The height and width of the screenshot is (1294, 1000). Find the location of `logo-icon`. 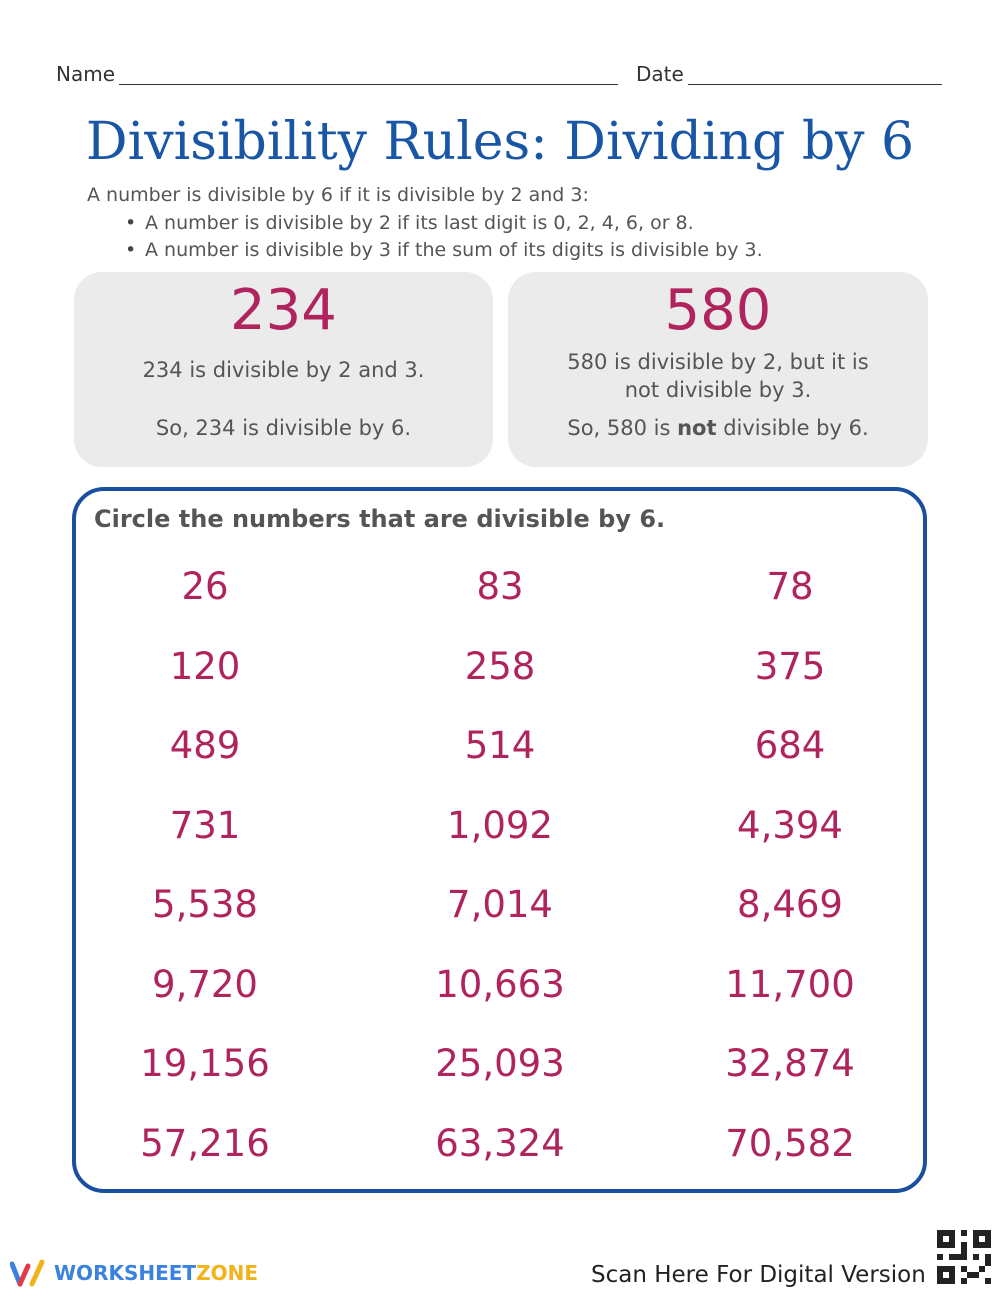

logo-icon is located at coordinates (27, 1273).